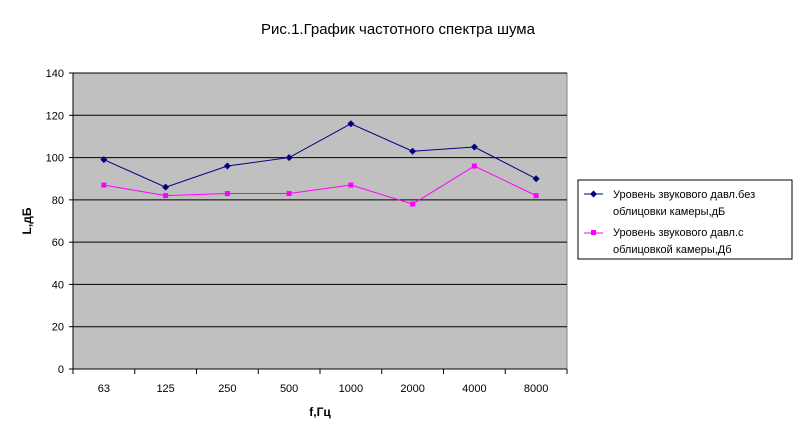  I want to click on chart-title: Рис.1.График частотного спектра шума, so click(398, 29).